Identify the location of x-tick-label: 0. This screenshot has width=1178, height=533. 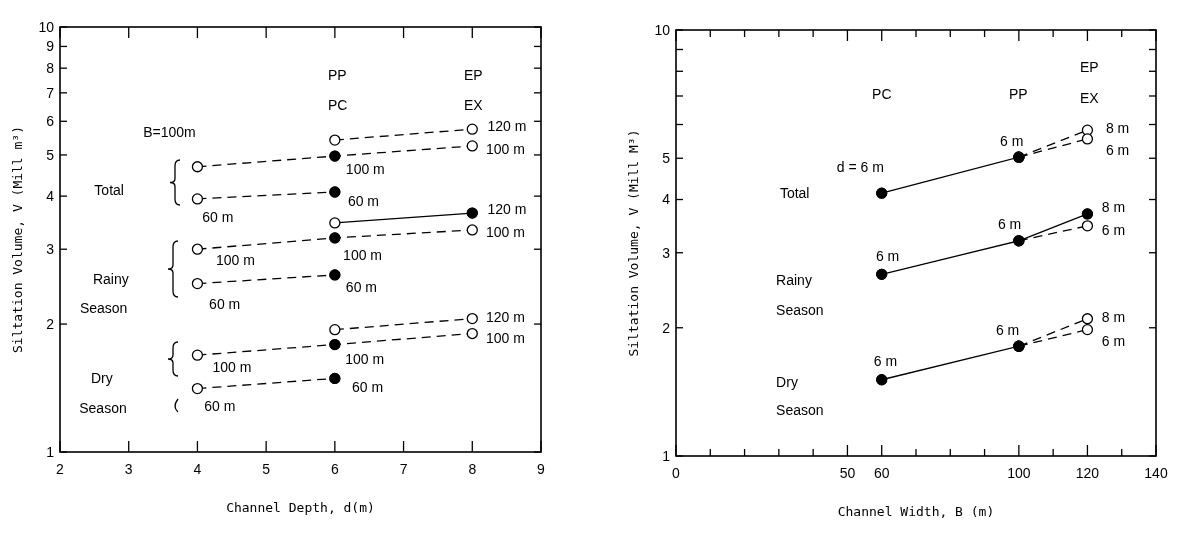
(676, 473).